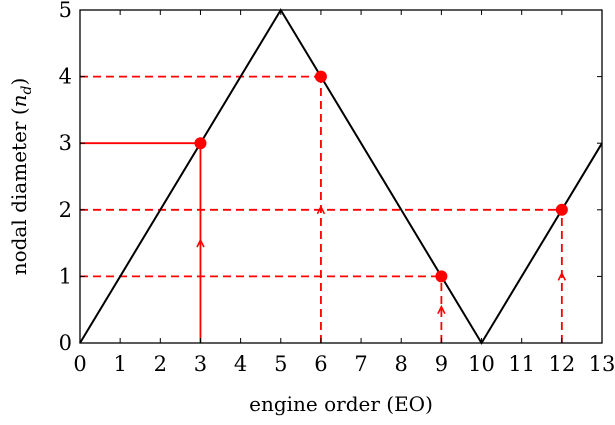 The height and width of the screenshot is (425, 615). I want to click on x-tick-label: 9, so click(441, 364).